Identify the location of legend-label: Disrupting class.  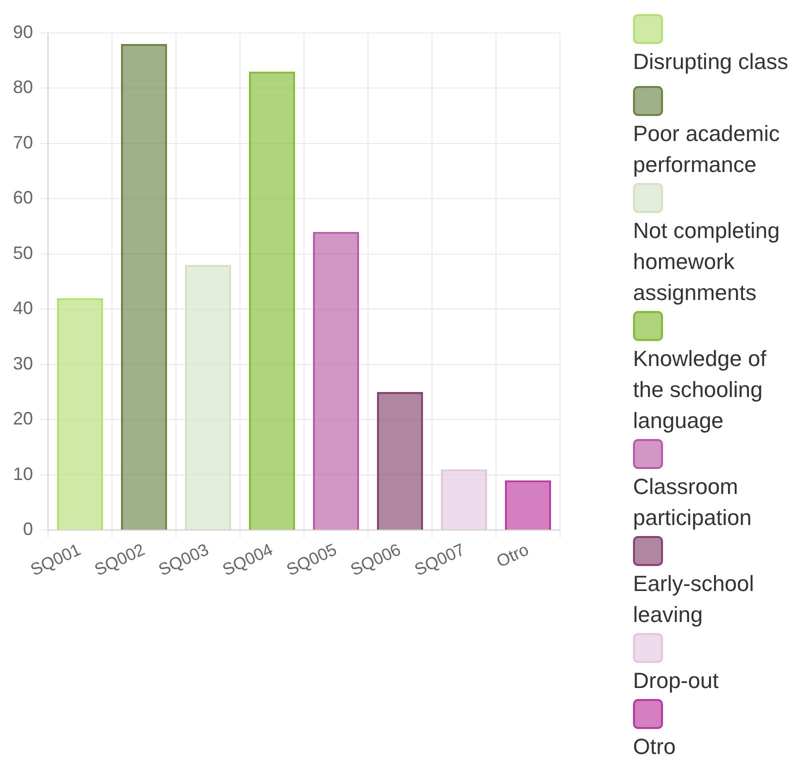
(711, 62).